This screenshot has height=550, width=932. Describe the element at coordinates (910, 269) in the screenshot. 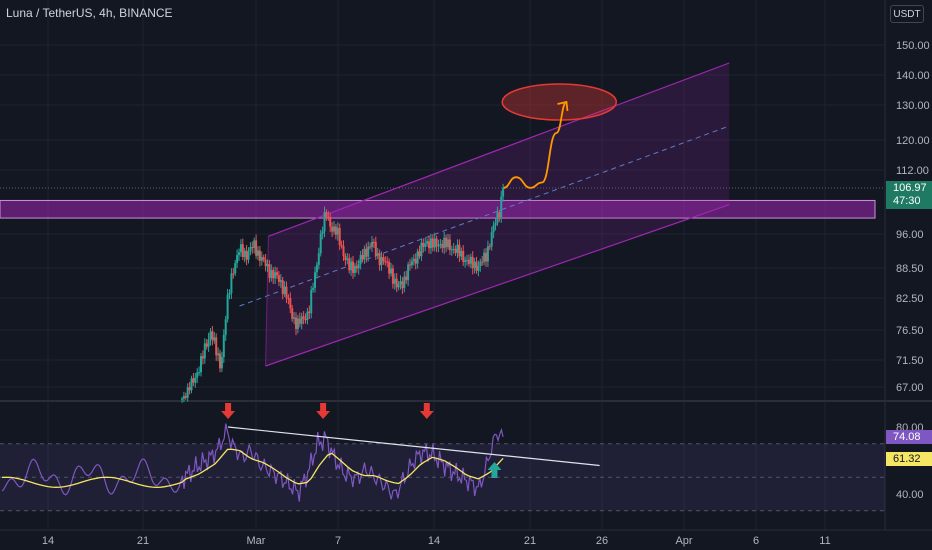

I see `price-tick-label: 88.50` at that location.